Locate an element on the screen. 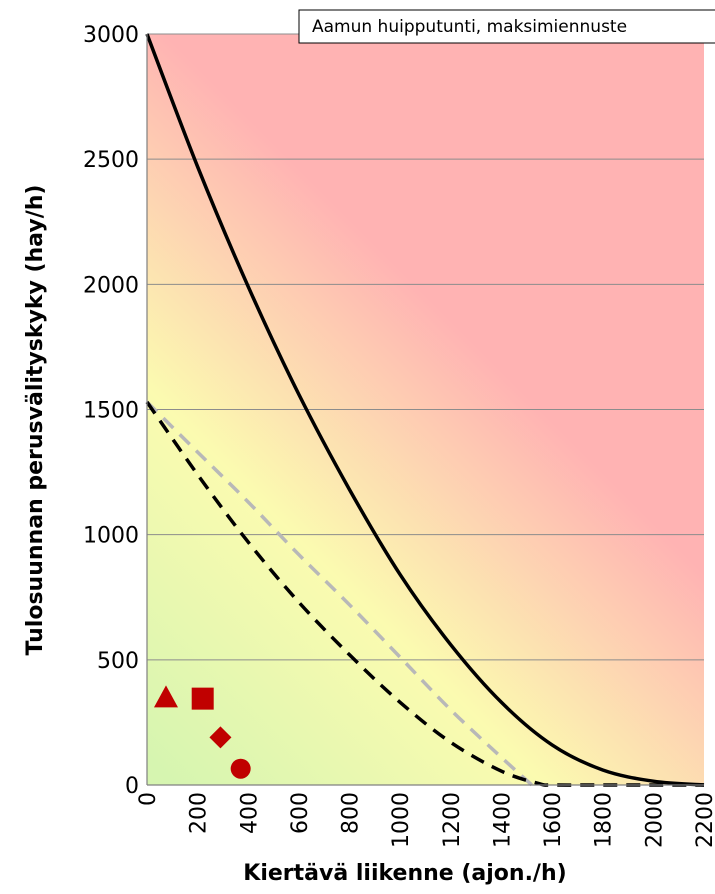 Image resolution: width=715 pixels, height=894 pixels. x-tick-label: 800 is located at coordinates (351, 813).